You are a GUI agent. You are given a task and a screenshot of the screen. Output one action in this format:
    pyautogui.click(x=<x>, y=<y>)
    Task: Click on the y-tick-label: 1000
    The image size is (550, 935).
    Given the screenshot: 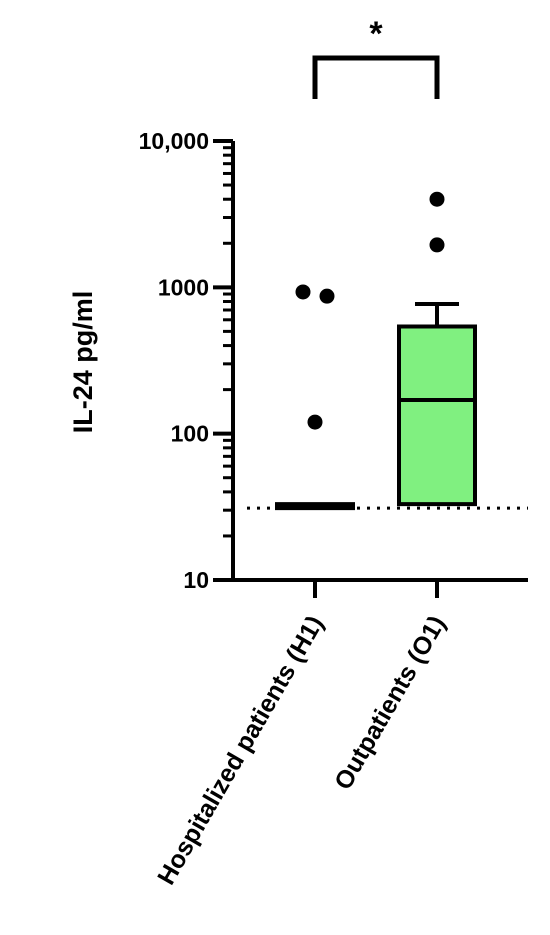 What is the action you would take?
    pyautogui.click(x=183, y=287)
    